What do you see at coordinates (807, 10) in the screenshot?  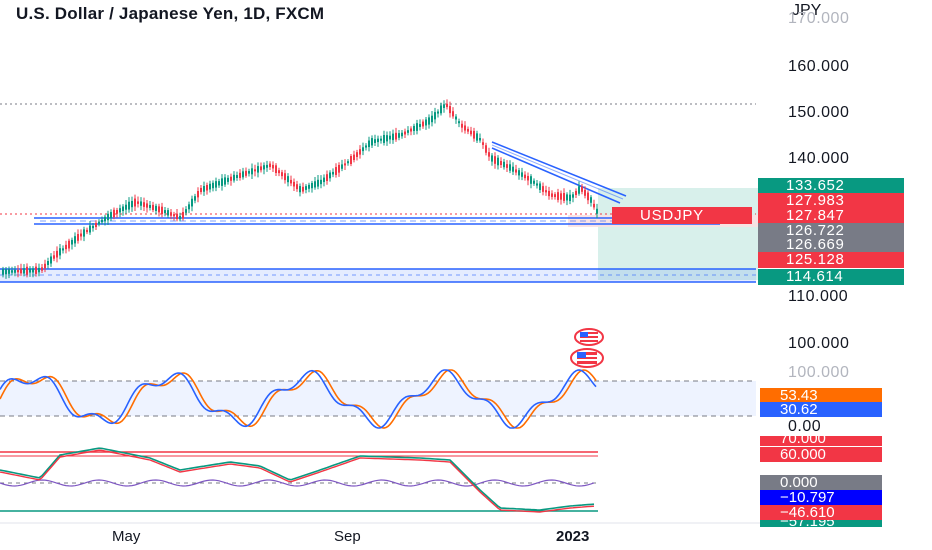 I see `price-axis-currency: JPY` at bounding box center [807, 10].